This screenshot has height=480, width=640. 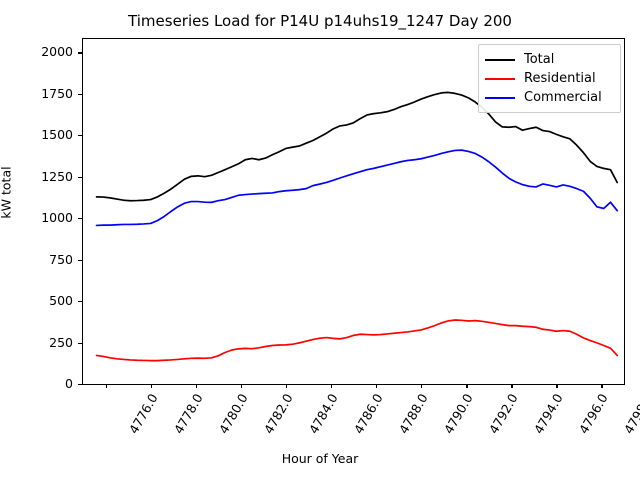 What do you see at coordinates (413, 414) in the screenshot?
I see `x-tick-label: 4788.0` at bounding box center [413, 414].